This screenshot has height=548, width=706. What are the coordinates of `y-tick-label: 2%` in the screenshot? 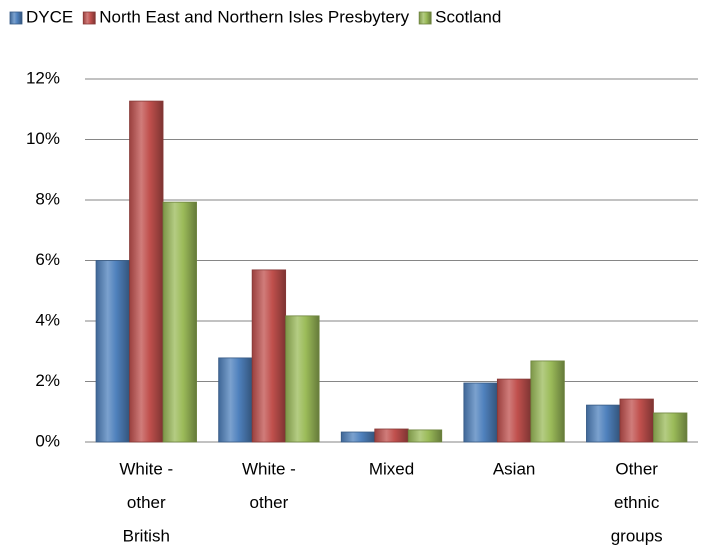 It's located at (47, 380).